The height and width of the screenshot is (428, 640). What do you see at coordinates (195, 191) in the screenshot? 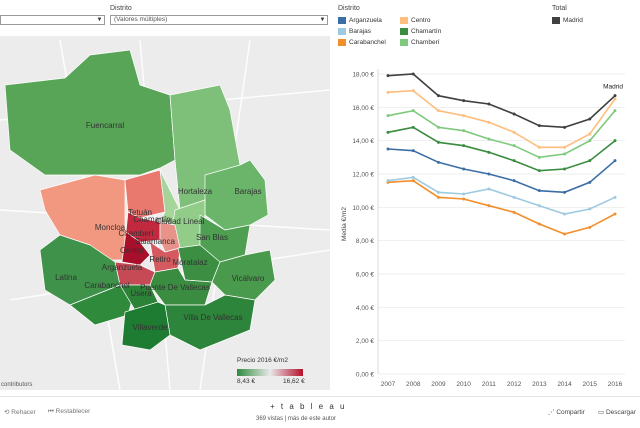
I see `label-hortaleza: Hortaleza` at bounding box center [195, 191].